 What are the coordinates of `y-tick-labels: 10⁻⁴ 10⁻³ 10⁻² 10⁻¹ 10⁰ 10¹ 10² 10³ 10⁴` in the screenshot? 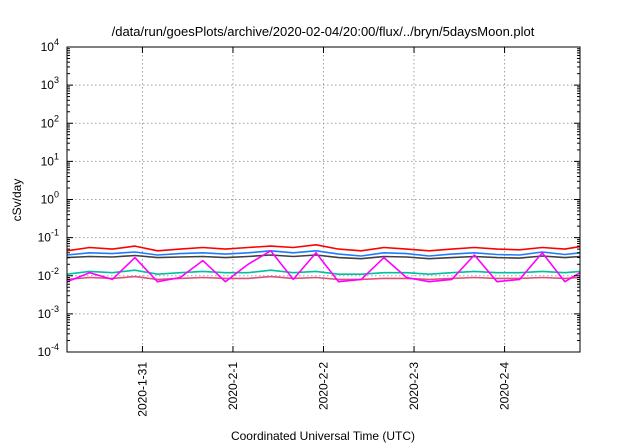 It's located at (48, 198).